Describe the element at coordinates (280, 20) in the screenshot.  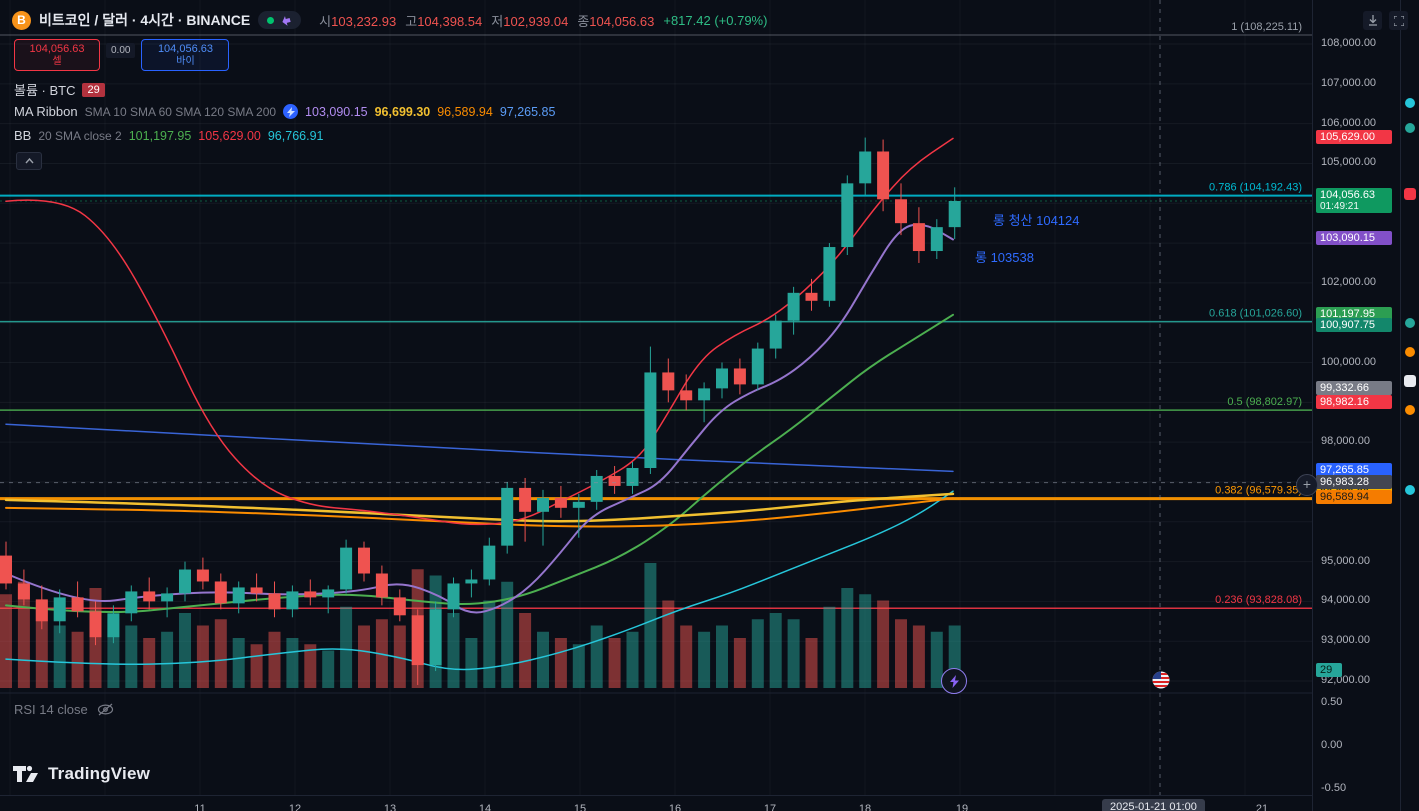
I see `market-status-pill` at that location.